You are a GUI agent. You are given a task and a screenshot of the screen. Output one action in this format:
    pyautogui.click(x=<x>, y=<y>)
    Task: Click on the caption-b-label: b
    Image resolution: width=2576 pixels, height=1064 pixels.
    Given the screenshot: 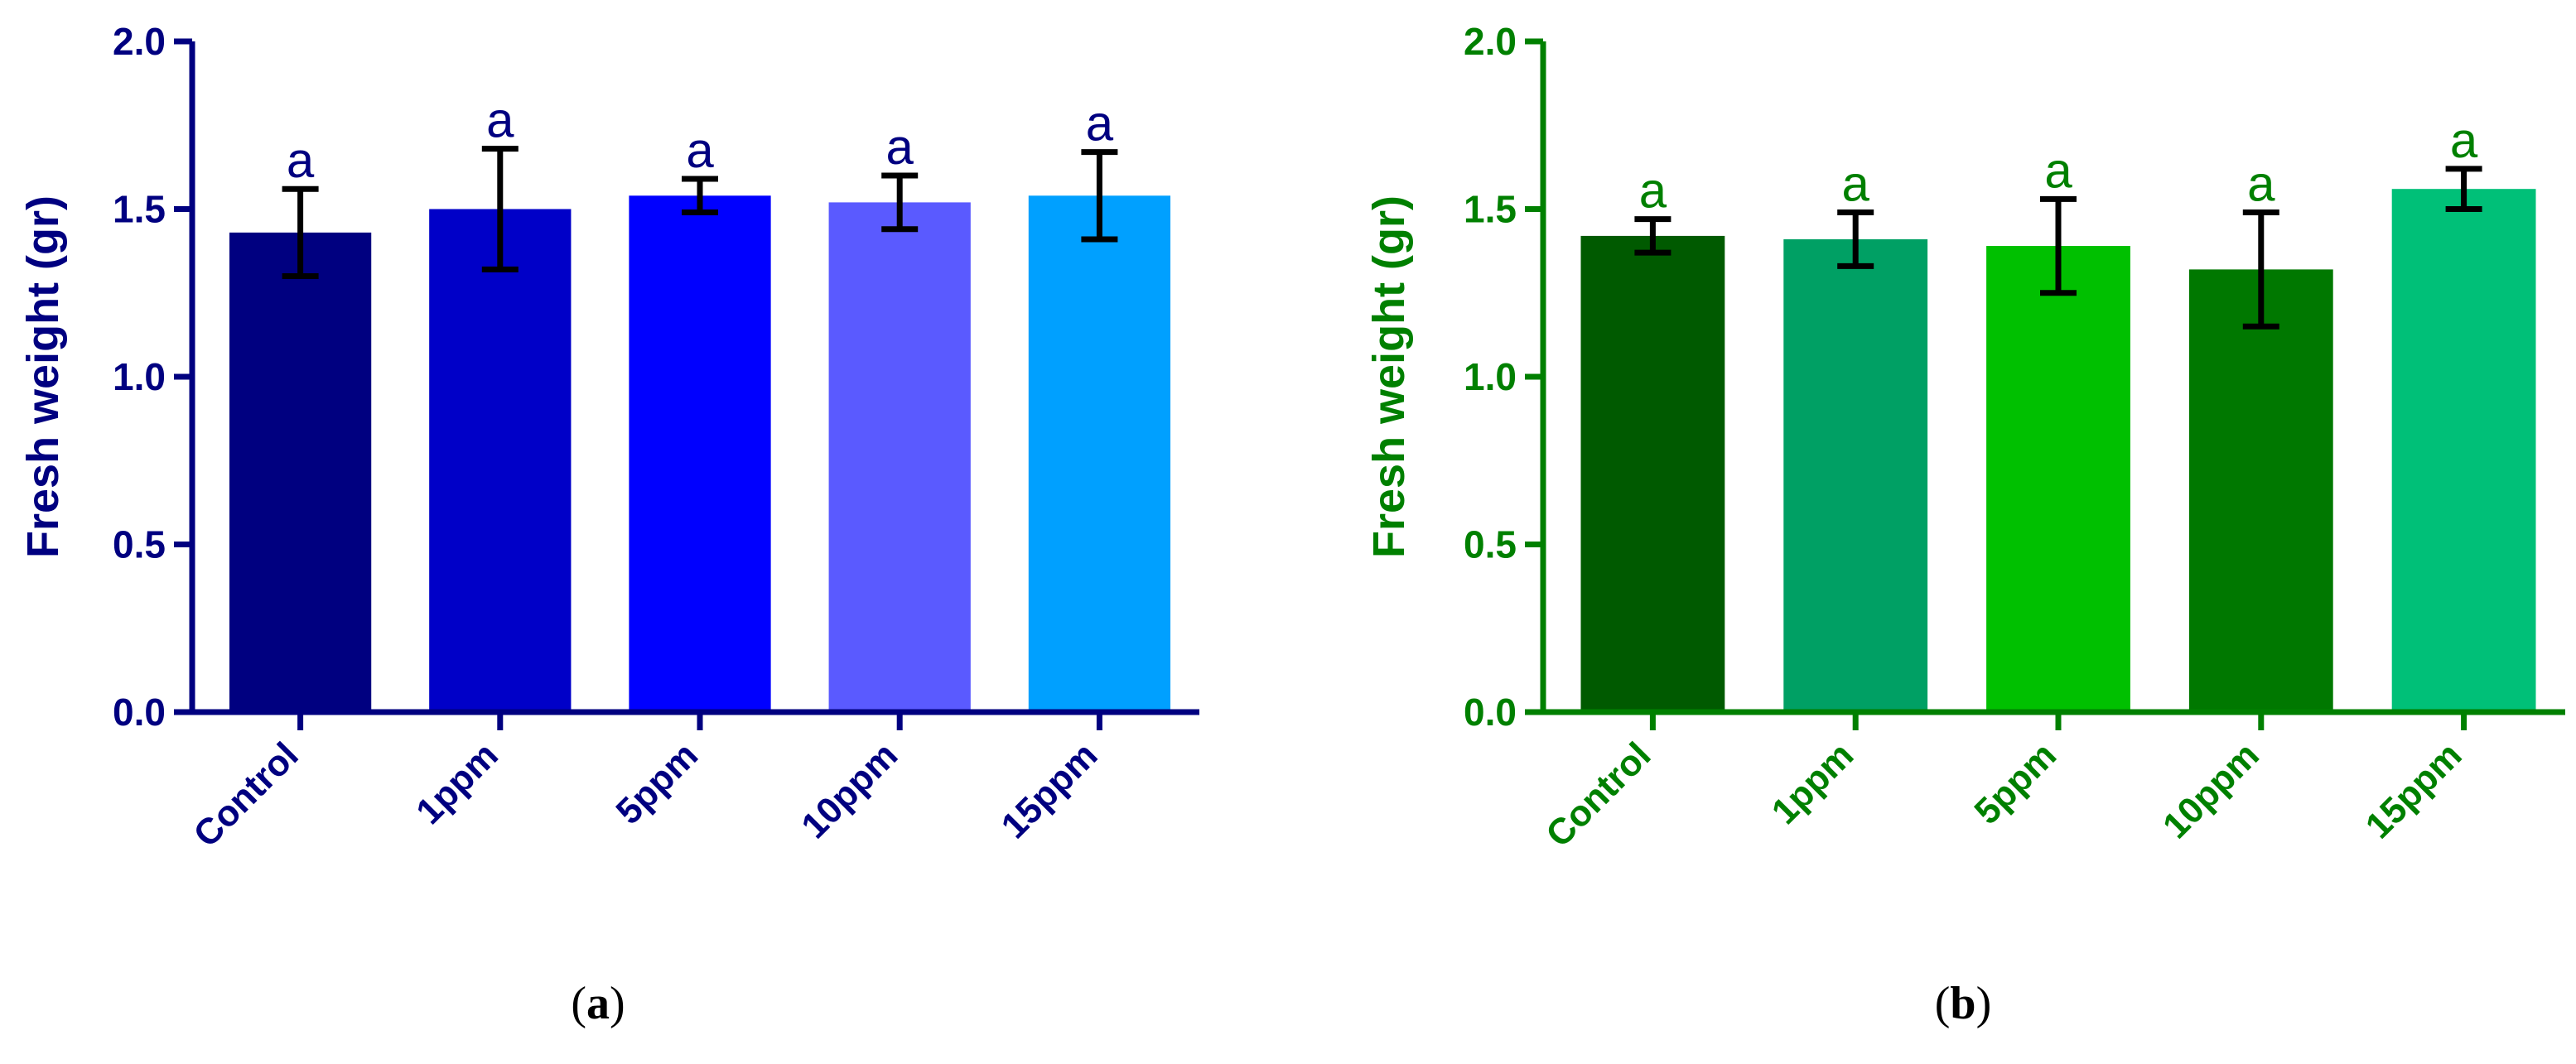 What is the action you would take?
    pyautogui.click(x=1963, y=1003)
    